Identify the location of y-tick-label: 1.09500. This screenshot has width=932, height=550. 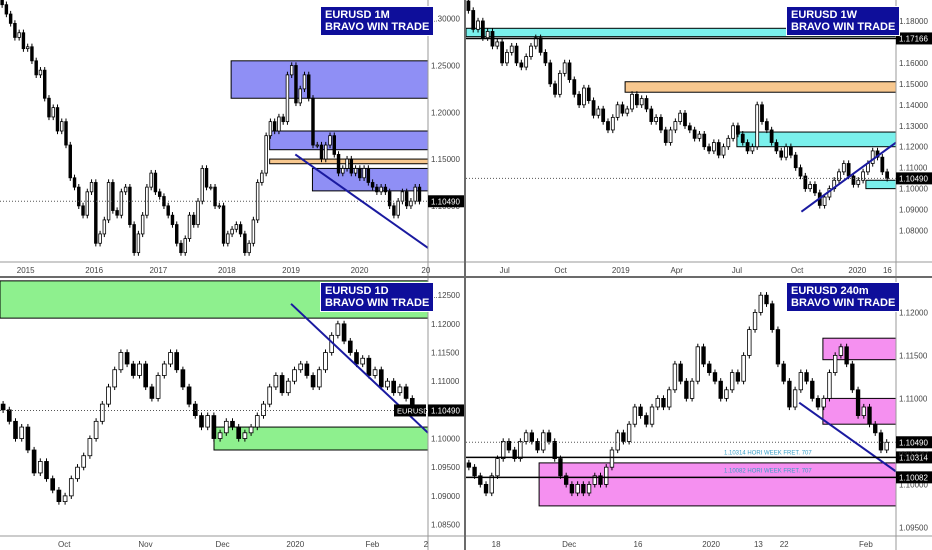
(445, 467).